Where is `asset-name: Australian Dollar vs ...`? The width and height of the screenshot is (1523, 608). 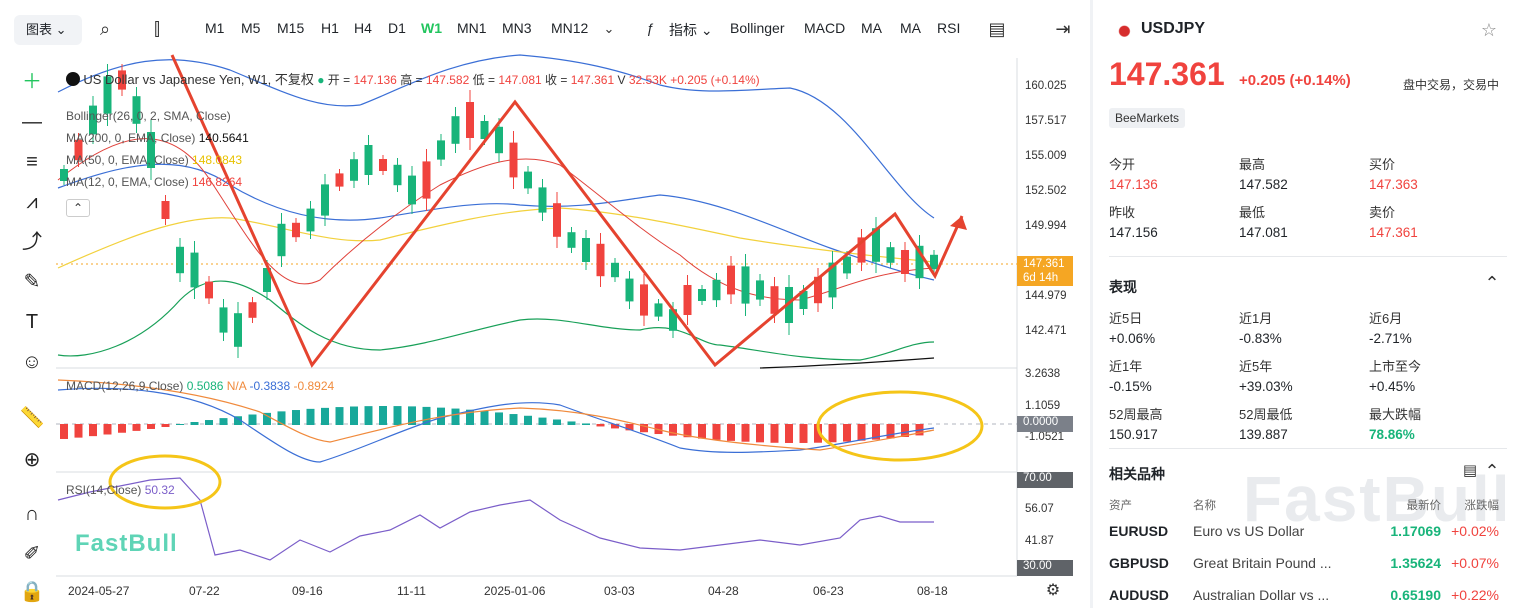 asset-name: Australian Dollar vs ... is located at coordinates (1261, 595).